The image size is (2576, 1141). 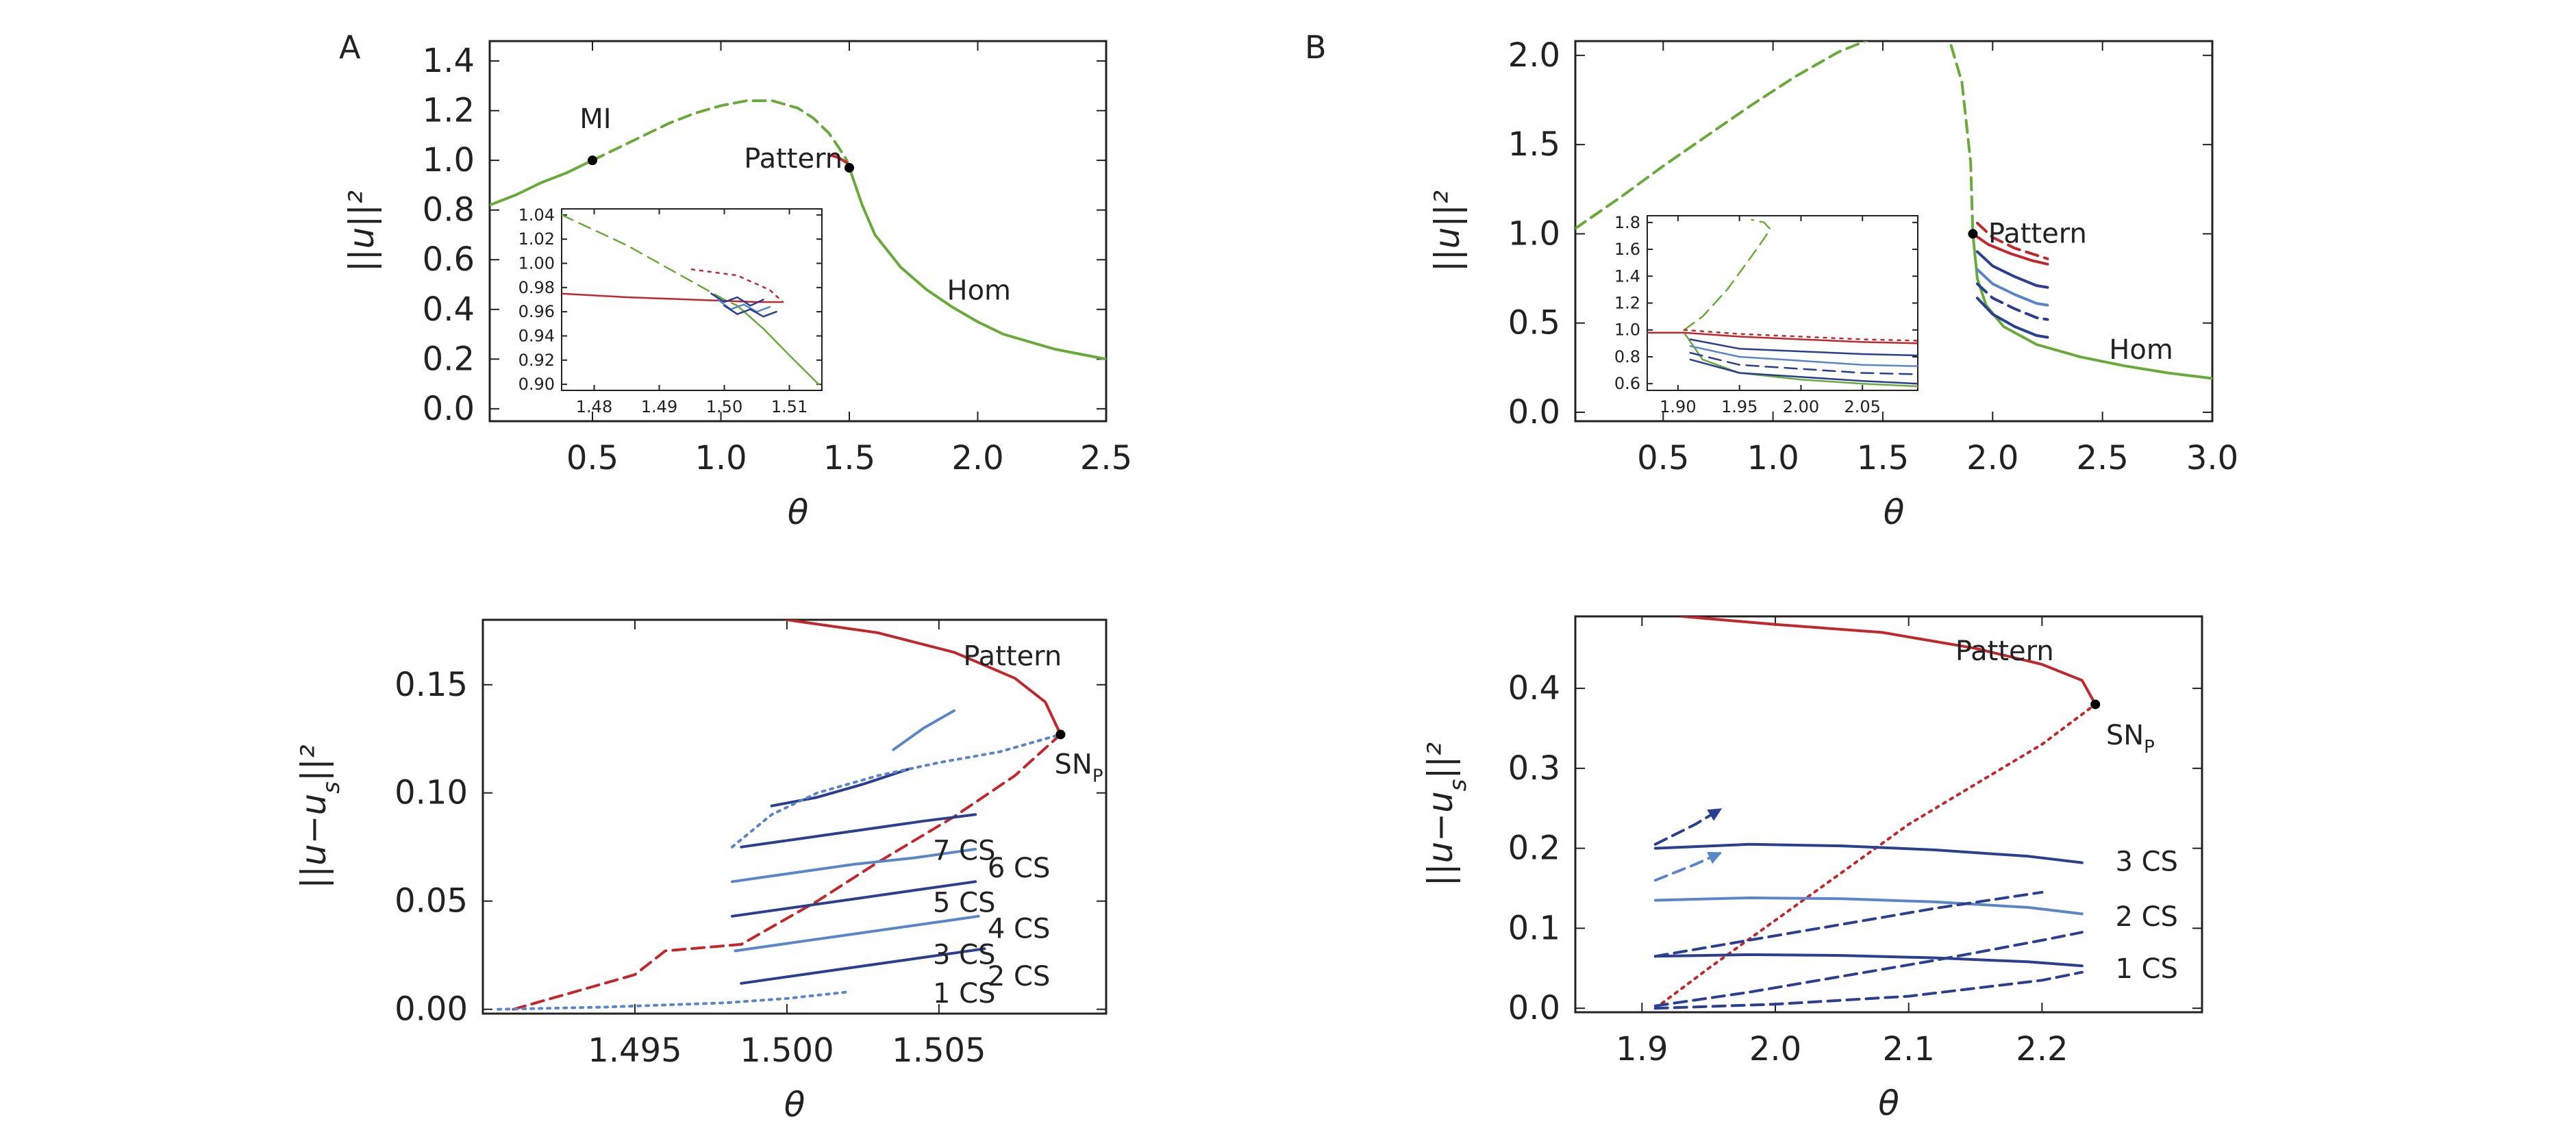 I want to click on b-top-xlabel: θ, so click(x=1894, y=512).